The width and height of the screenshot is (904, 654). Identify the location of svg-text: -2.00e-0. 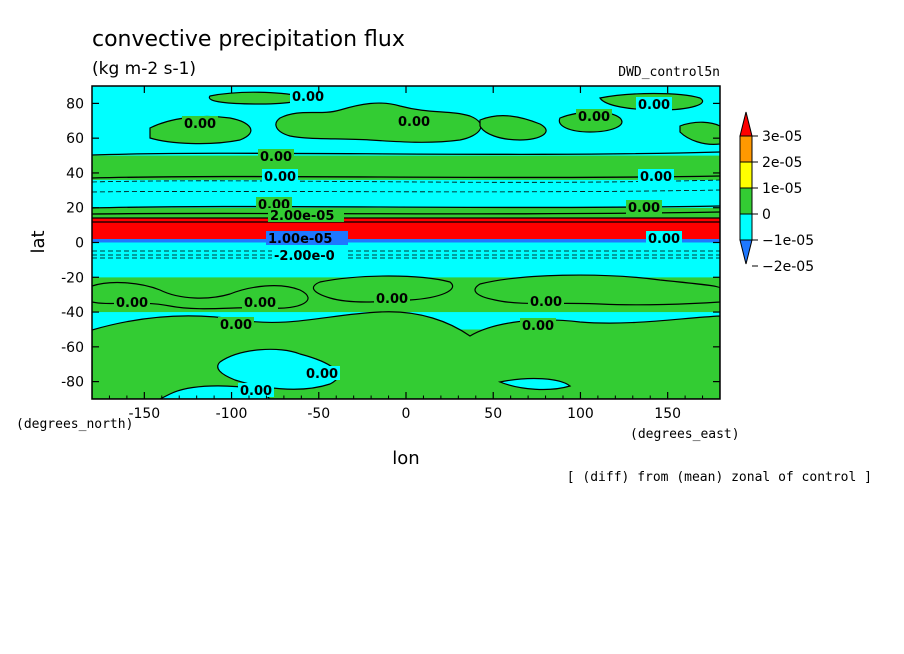
(304, 256).